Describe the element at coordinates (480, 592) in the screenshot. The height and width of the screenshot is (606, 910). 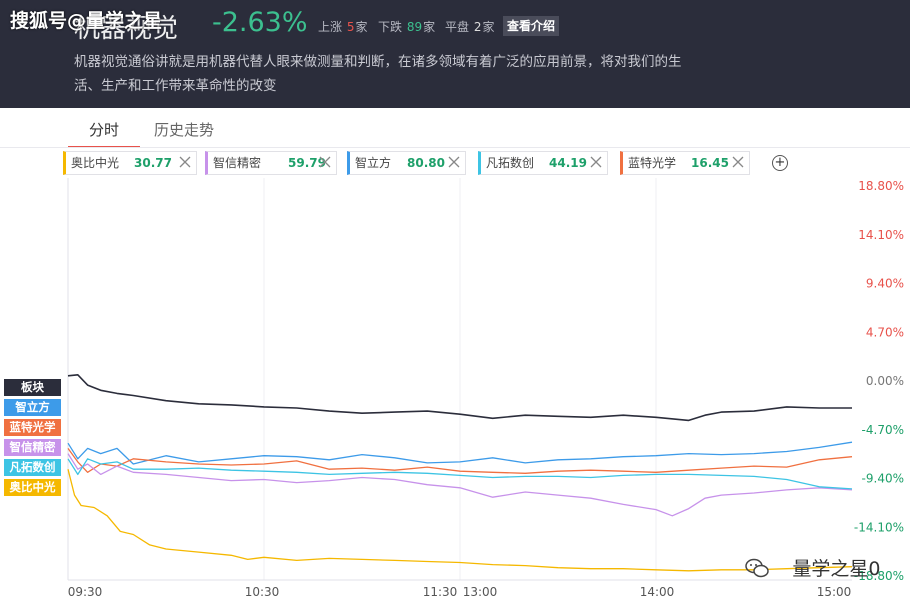
I see `x-tick-label: 13:00` at that location.